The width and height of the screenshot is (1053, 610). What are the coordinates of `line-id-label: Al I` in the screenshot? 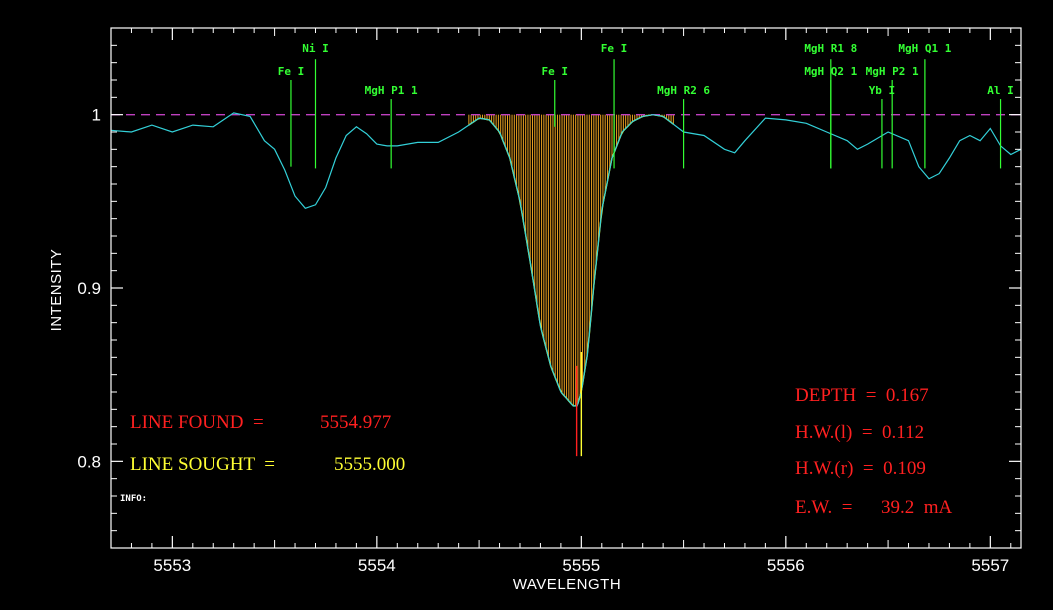 It's located at (1000, 90).